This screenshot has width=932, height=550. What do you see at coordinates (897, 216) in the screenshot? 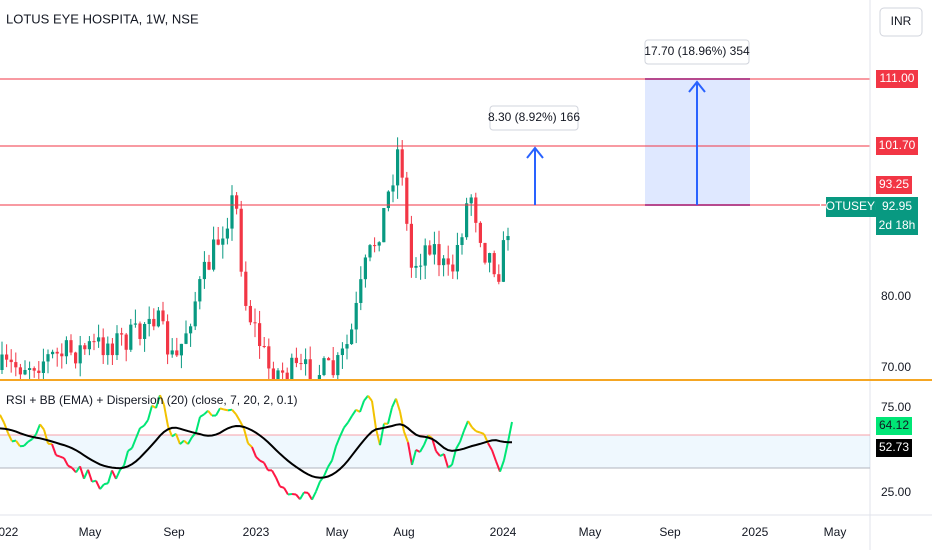
I see `last-price-tag` at bounding box center [897, 216].